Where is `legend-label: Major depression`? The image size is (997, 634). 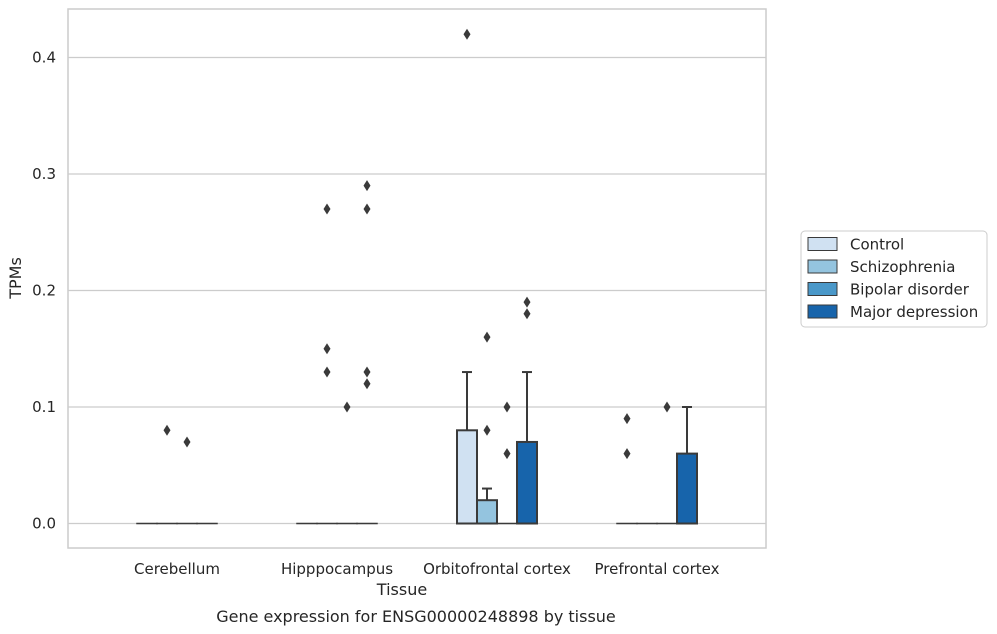
legend-label: Major depression is located at coordinates (914, 312).